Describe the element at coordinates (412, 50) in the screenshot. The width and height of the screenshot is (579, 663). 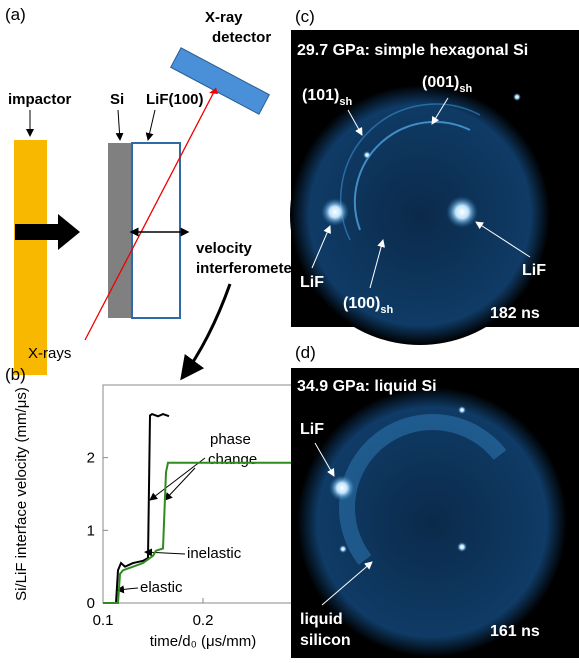
I see `image-title: 29.7 GPa: simple hexagonal Si` at that location.